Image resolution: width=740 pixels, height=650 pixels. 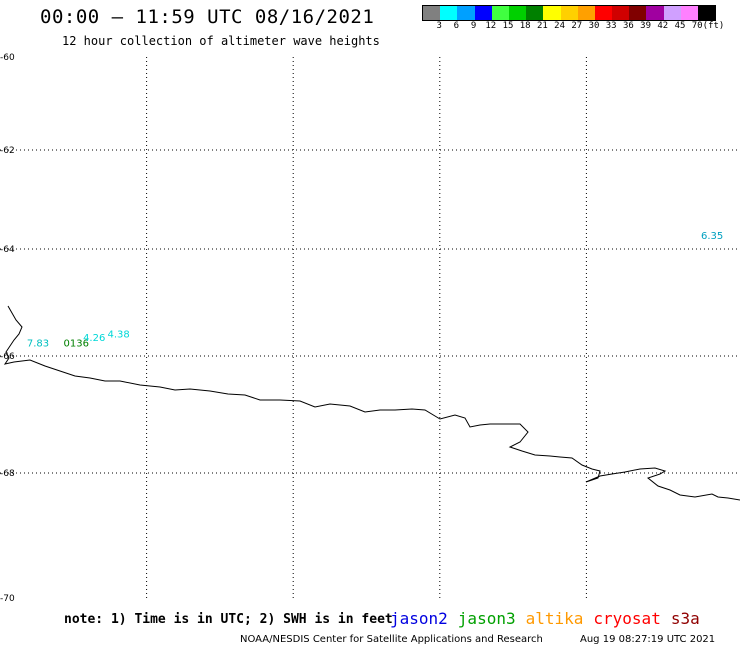 I want to click on pass-time-label: 0136, so click(x=76, y=343).